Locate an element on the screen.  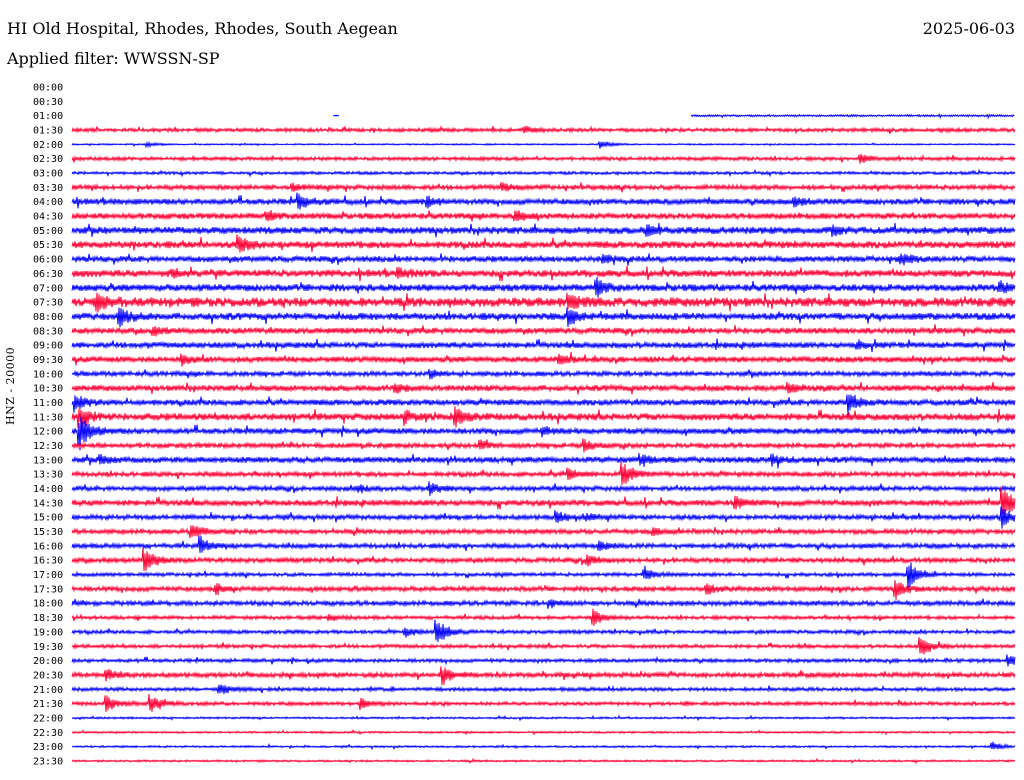
time-tick-label: 07:30 is located at coordinates (48, 303).